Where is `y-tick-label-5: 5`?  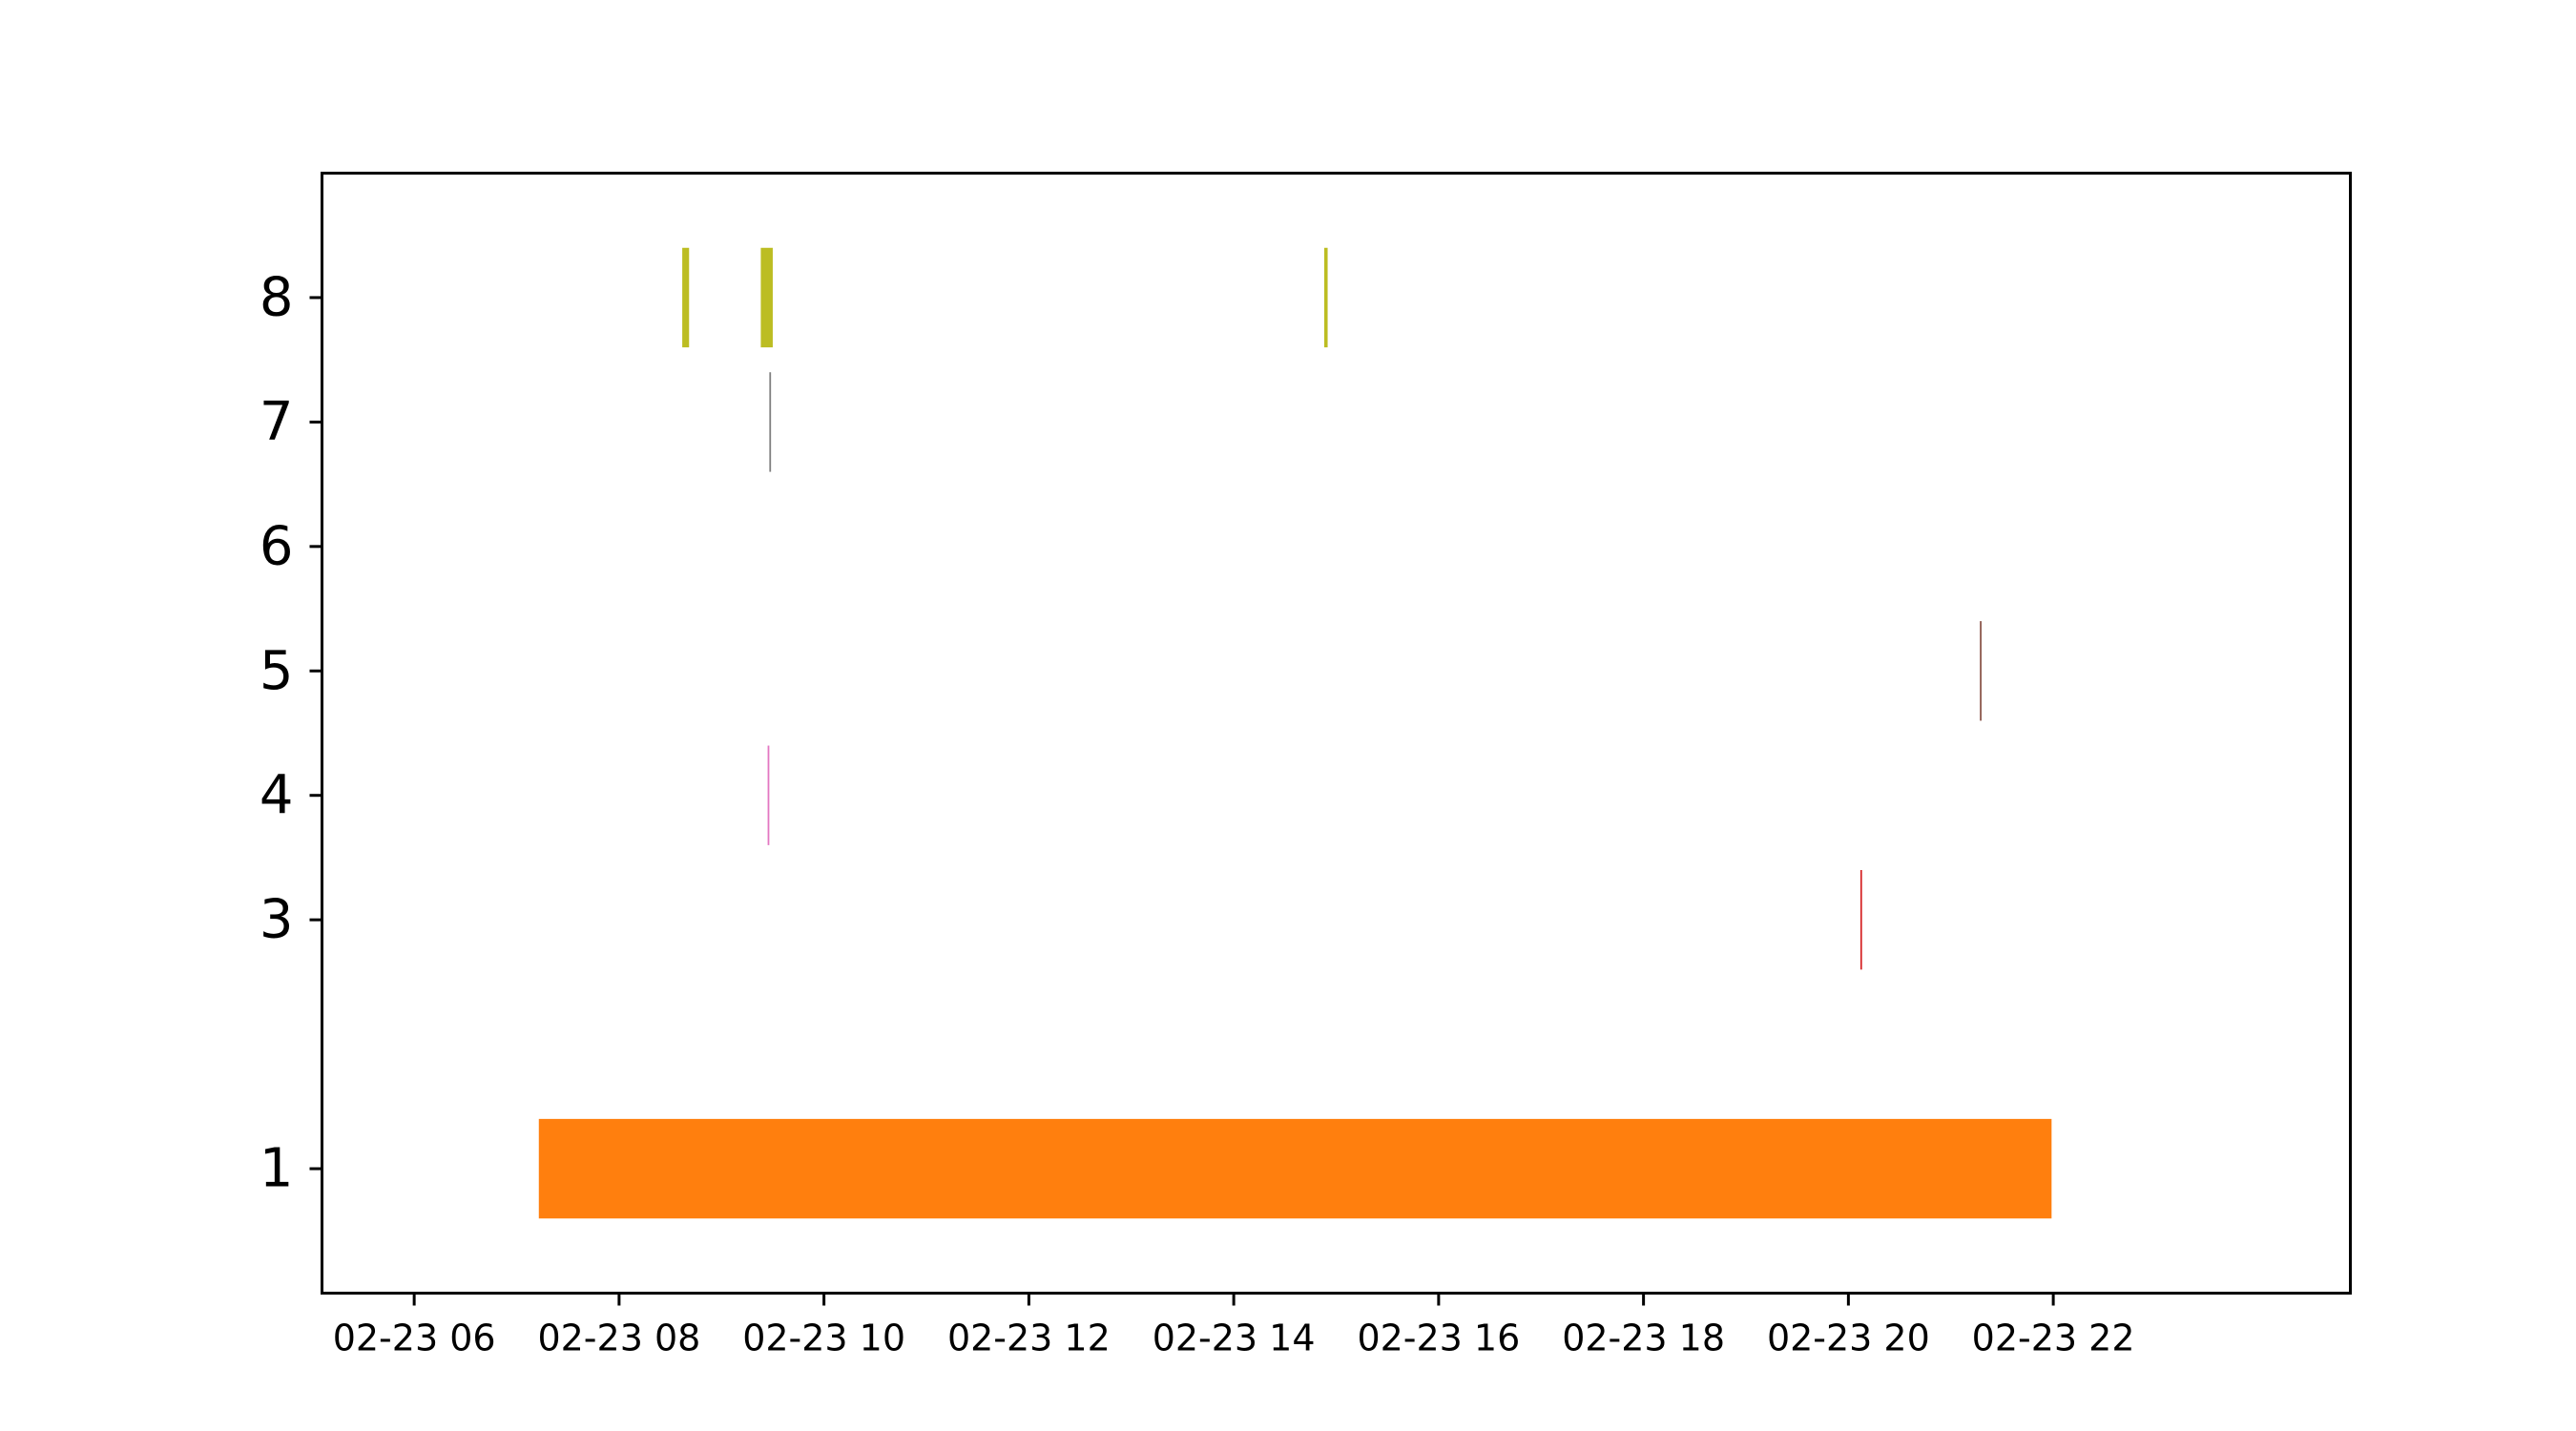
y-tick-label-5: 5 is located at coordinates (277, 671).